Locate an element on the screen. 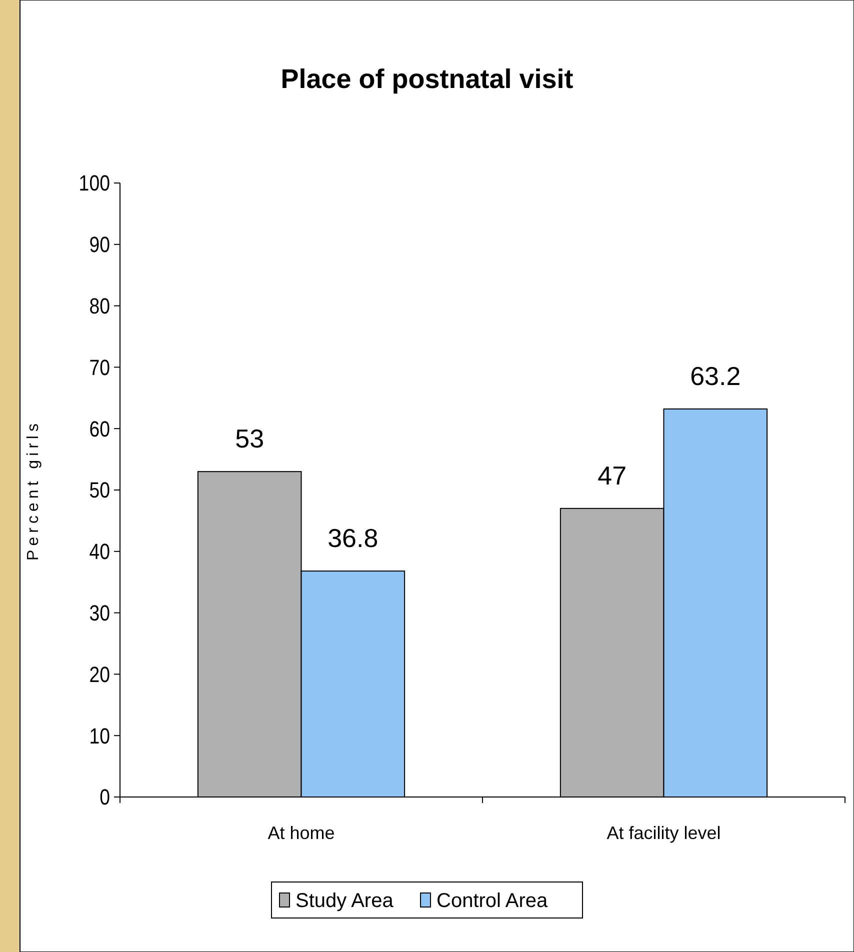 The height and width of the screenshot is (952, 854). y-tick-label: 30 is located at coordinates (99, 614).